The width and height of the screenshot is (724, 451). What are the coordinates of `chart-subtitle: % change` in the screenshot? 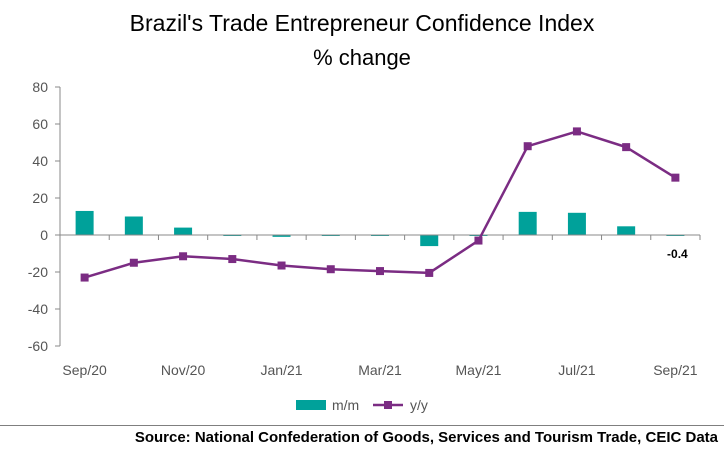 It's located at (362, 57).